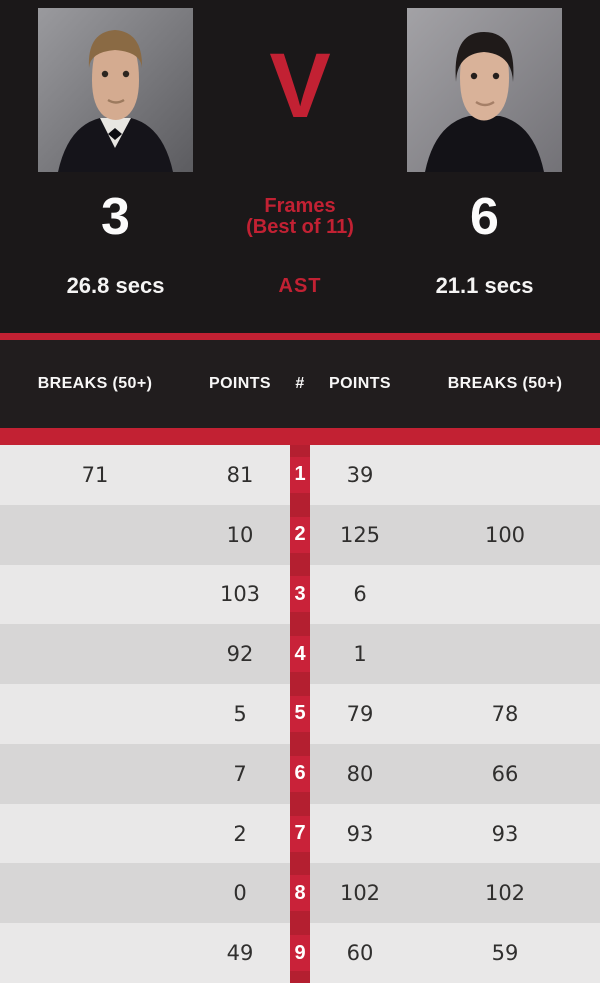 This screenshot has height=983, width=600. I want to click on right-breaks-cell: 78, so click(505, 713).